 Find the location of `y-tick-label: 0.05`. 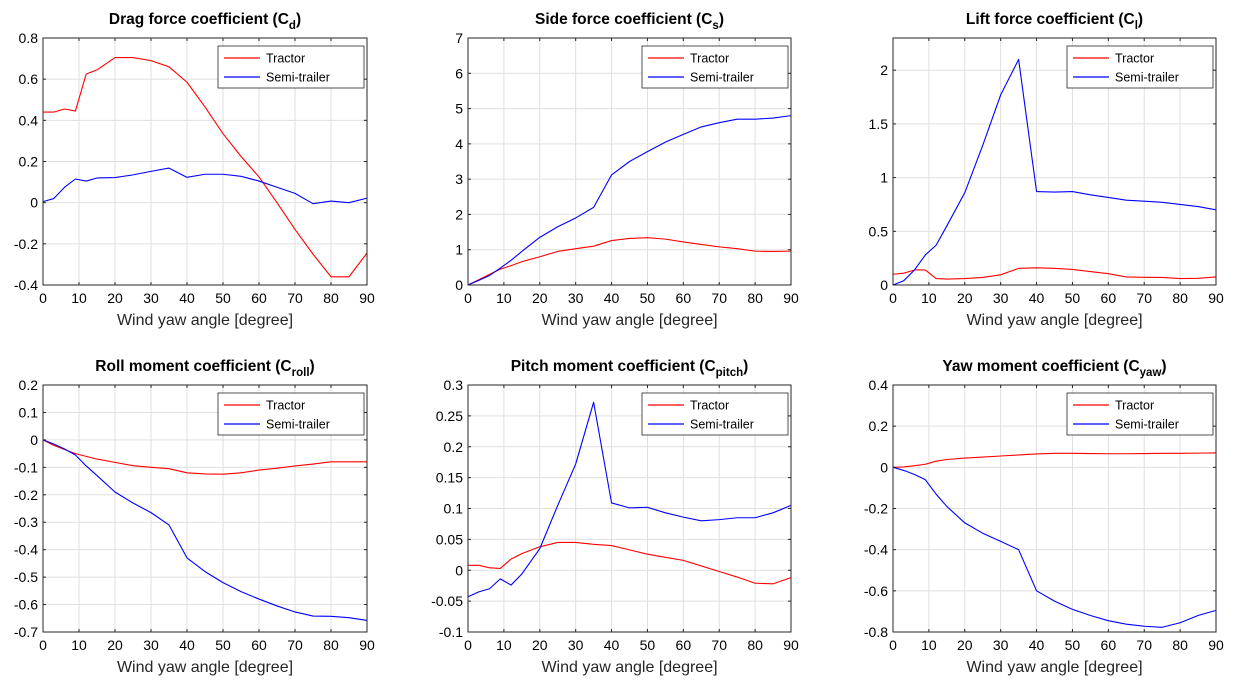

y-tick-label: 0.05 is located at coordinates (449, 539).